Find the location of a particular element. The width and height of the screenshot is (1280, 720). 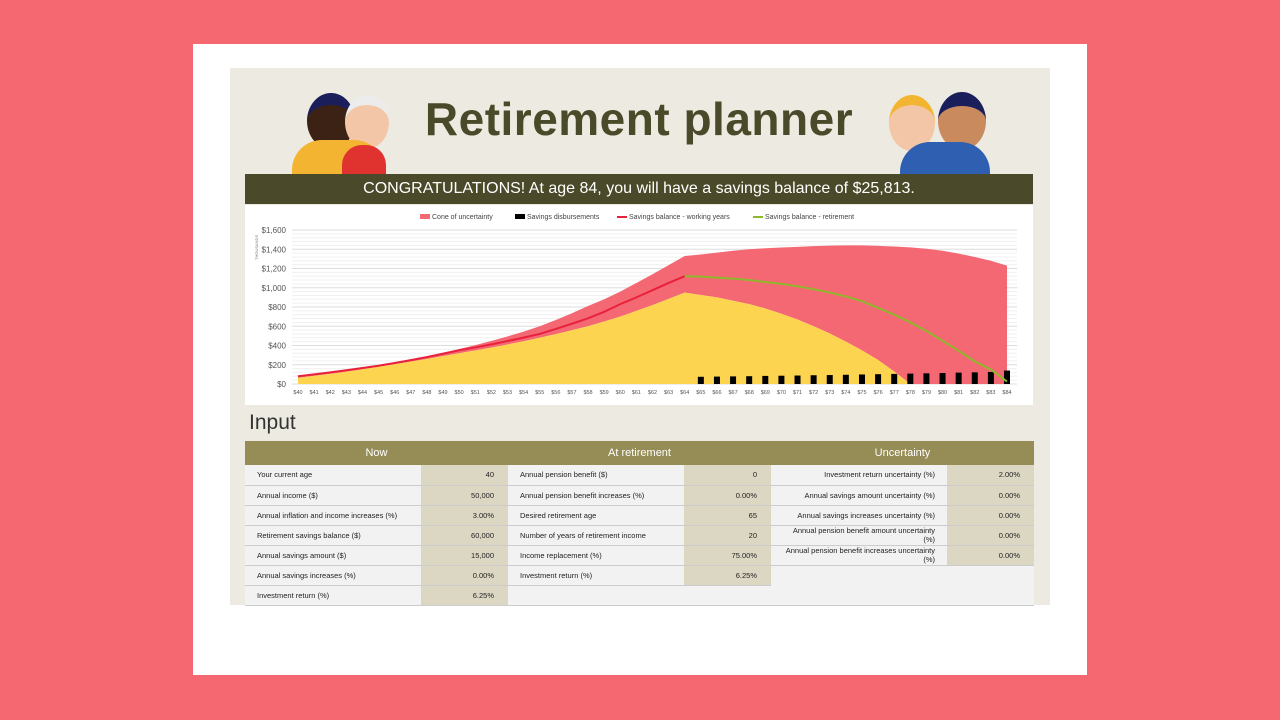

x-tick-label: $81 is located at coordinates (958, 393).